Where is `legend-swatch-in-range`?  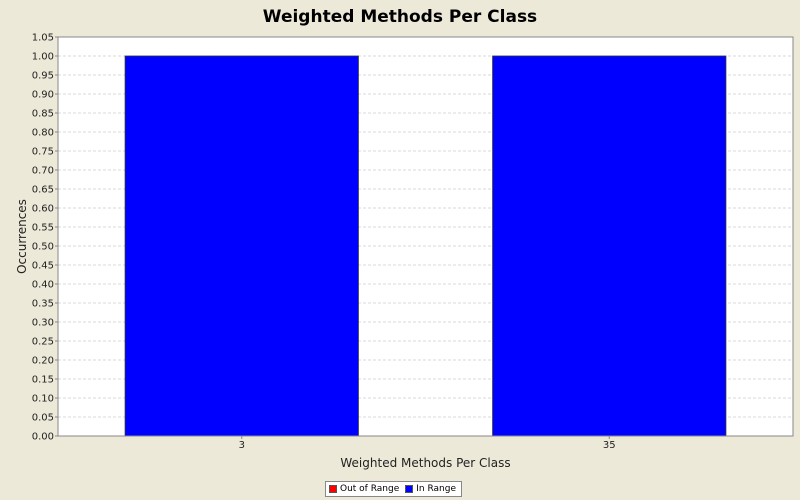
legend-swatch-in-range is located at coordinates (409, 489).